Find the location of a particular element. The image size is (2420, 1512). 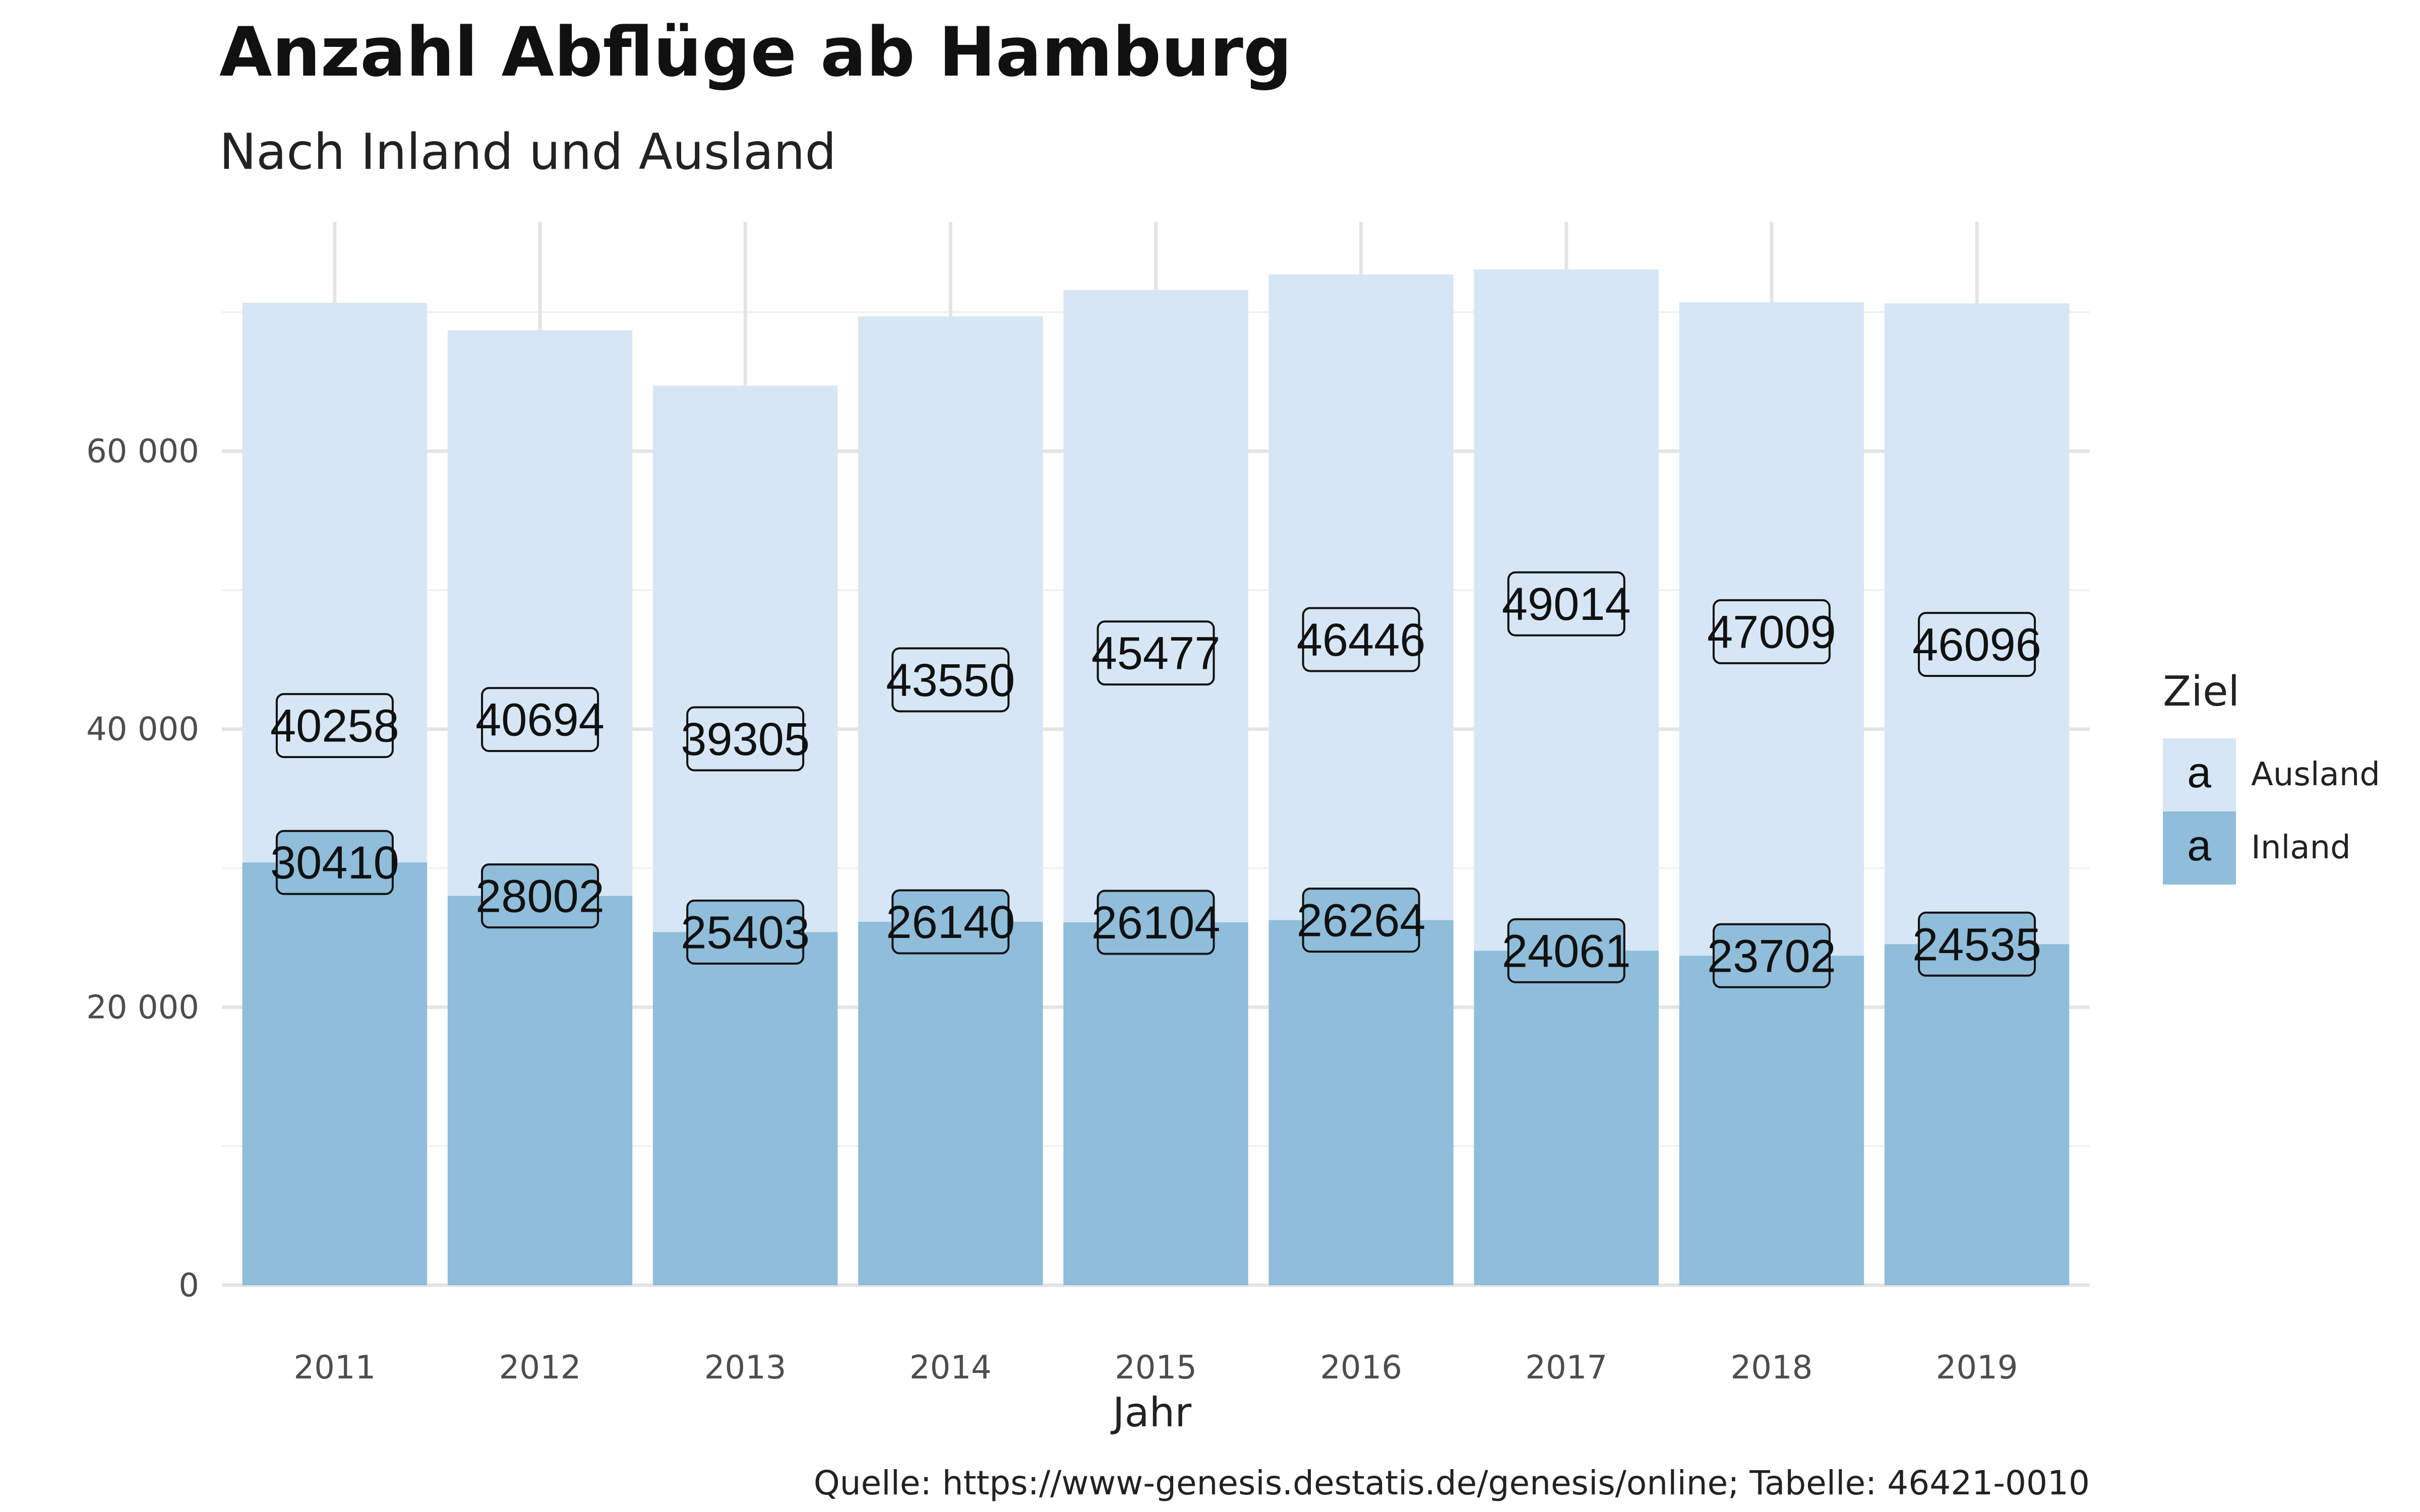

data-label-ausland-2016-box is located at coordinates (1361, 640).